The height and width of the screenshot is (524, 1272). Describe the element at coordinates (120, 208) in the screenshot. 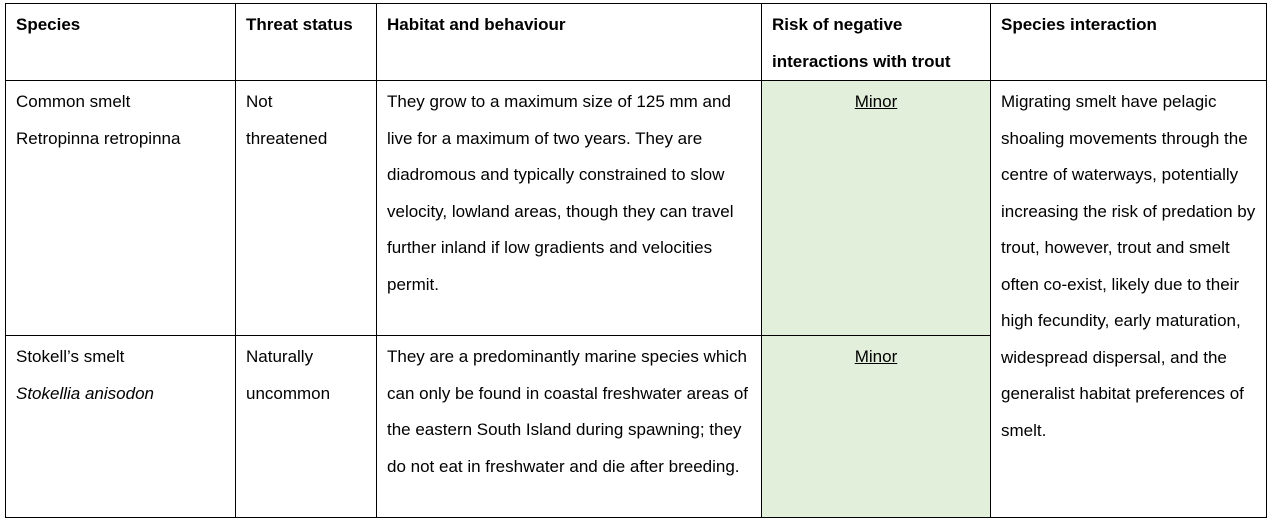

I see `species-cell: Common smelt Retropinna retropinna` at that location.